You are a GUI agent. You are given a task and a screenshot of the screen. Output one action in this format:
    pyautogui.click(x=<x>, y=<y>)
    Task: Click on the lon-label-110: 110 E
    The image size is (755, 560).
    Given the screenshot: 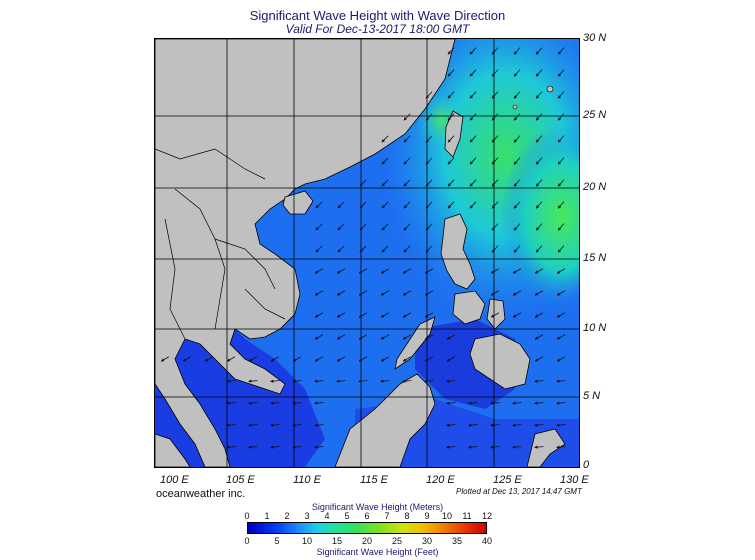 What is the action you would take?
    pyautogui.click(x=307, y=480)
    